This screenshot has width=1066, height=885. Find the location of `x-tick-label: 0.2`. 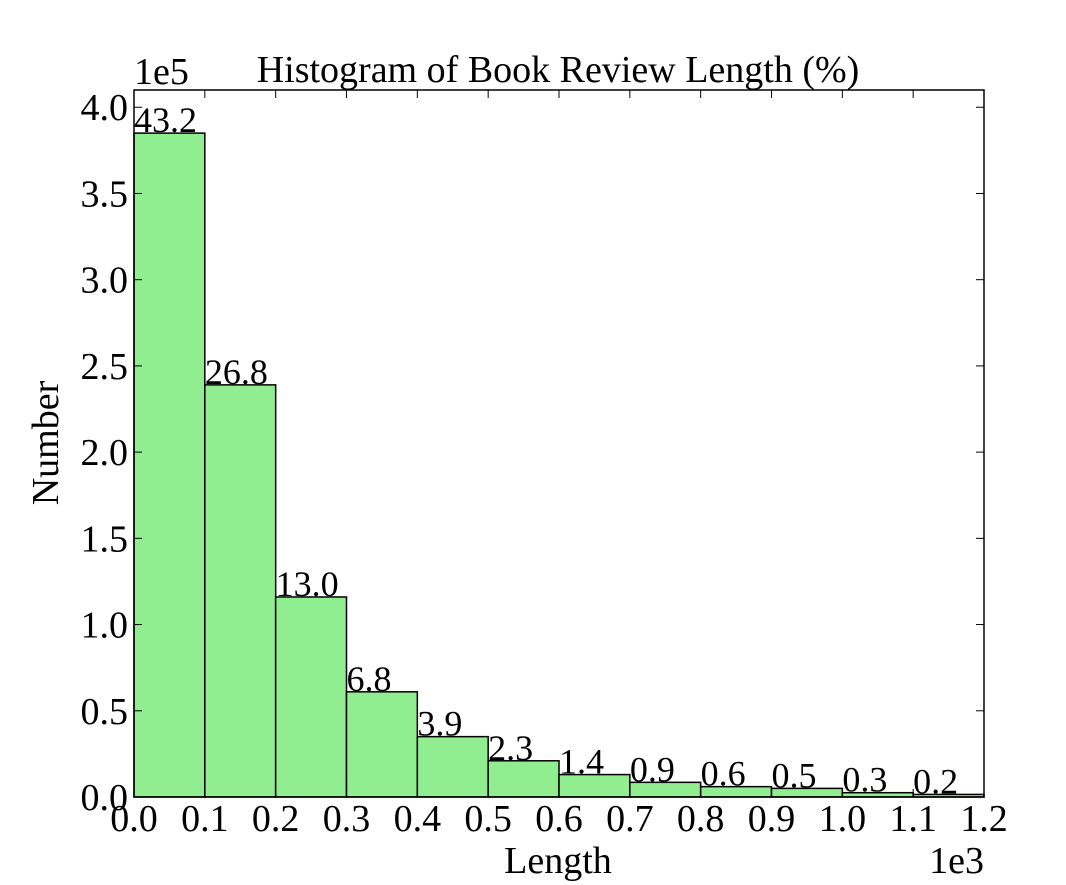

x-tick-label: 0.2 is located at coordinates (276, 819).